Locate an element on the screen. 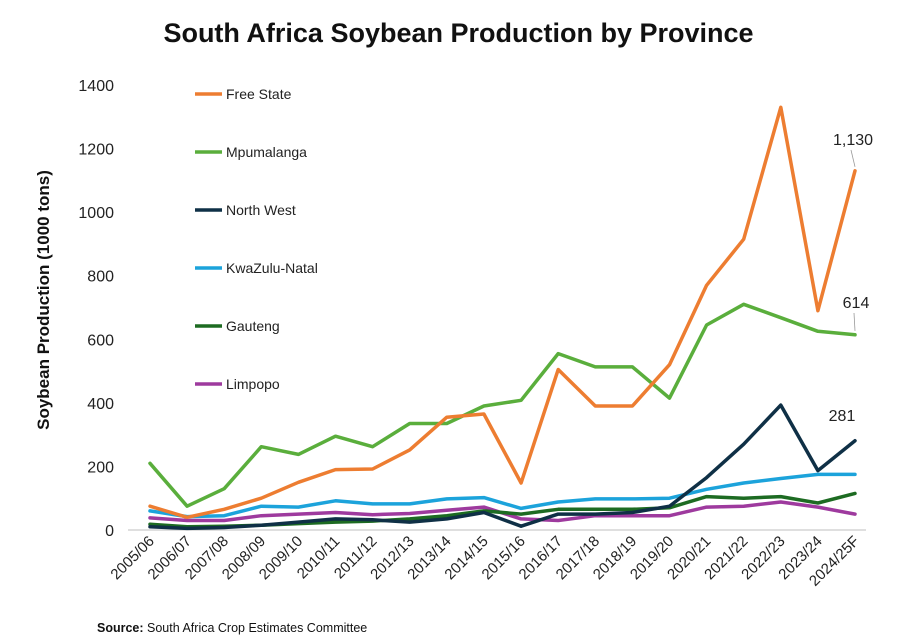  source-label: Source: is located at coordinates (120, 628).